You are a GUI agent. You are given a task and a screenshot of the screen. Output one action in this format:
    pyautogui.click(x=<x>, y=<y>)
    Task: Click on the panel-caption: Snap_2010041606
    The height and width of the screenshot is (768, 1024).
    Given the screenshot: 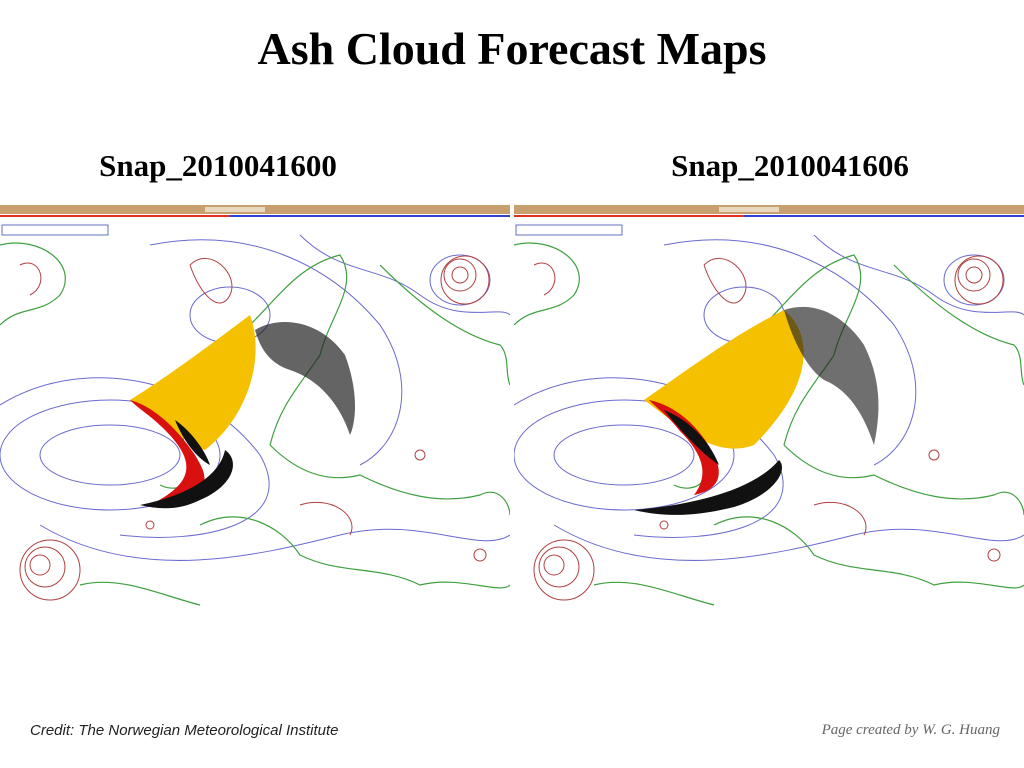 What is the action you would take?
    pyautogui.click(x=790, y=165)
    